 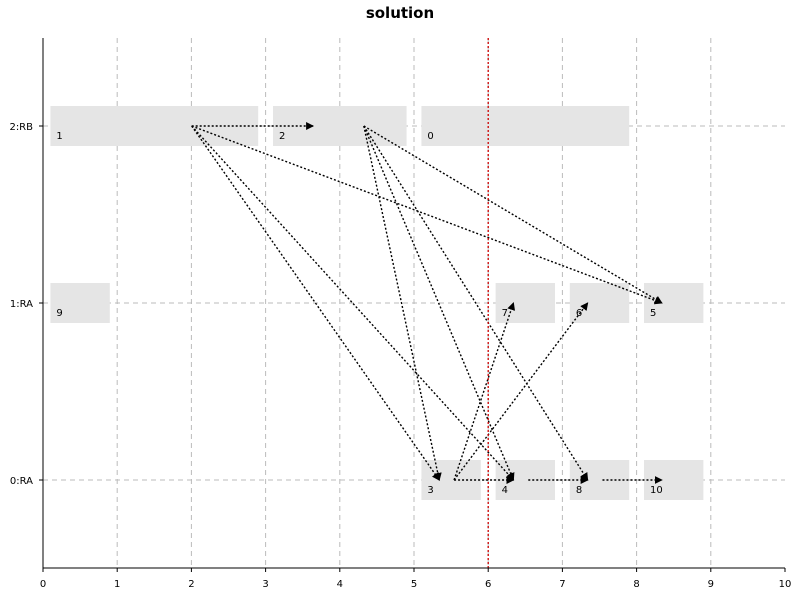 I want to click on task-label-10: 10, so click(x=656, y=490).